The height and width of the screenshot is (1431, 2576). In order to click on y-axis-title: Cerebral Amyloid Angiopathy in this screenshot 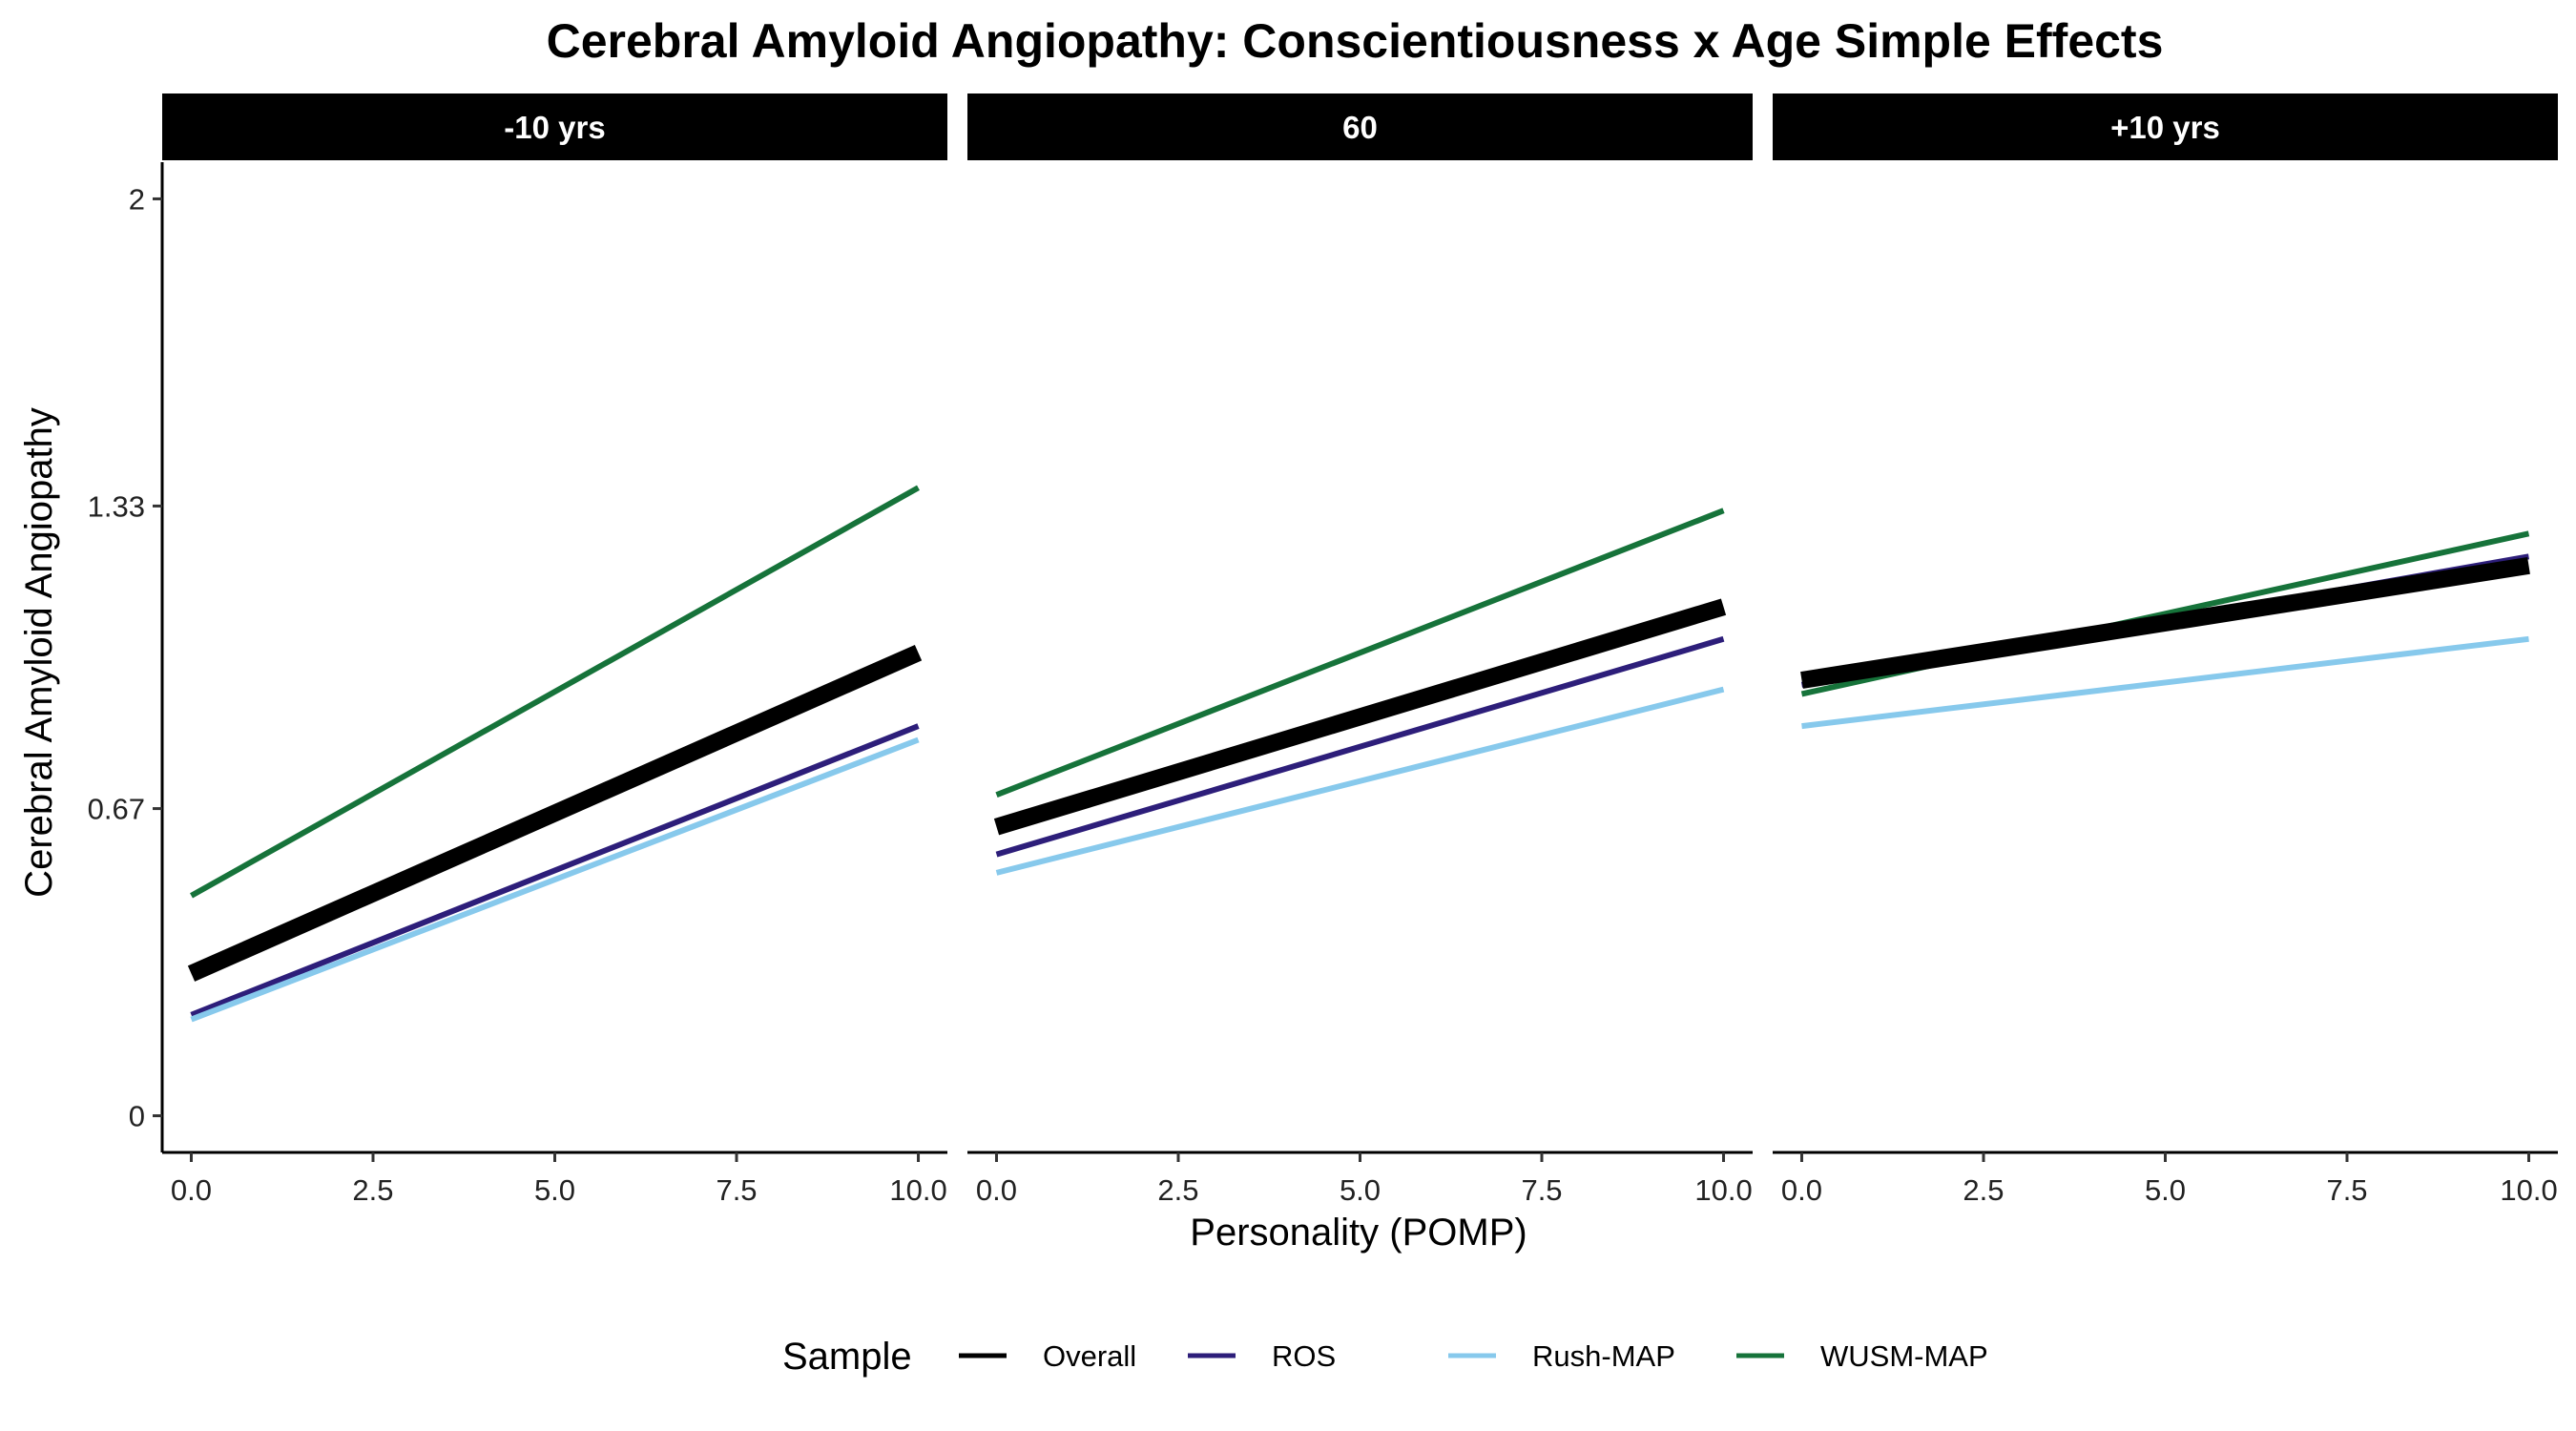, I will do `click(39, 652)`.